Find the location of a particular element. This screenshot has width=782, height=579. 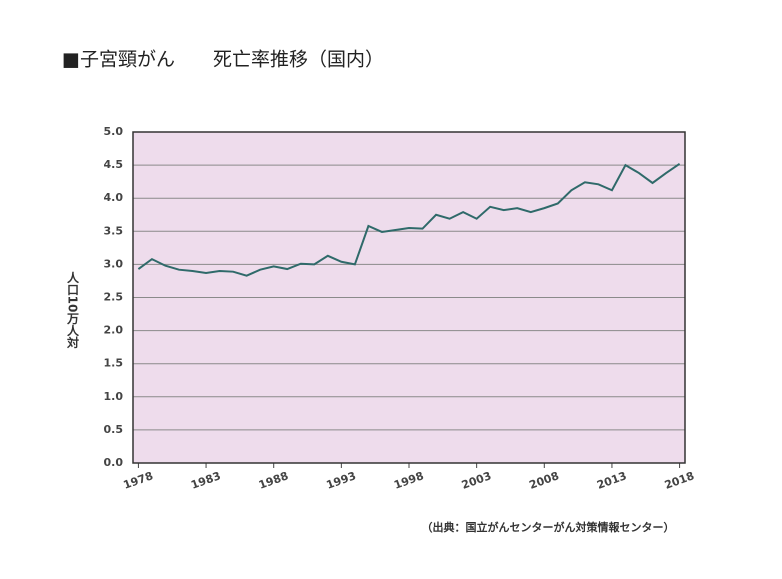

y-tick-label: 5.0 is located at coordinates (114, 131).